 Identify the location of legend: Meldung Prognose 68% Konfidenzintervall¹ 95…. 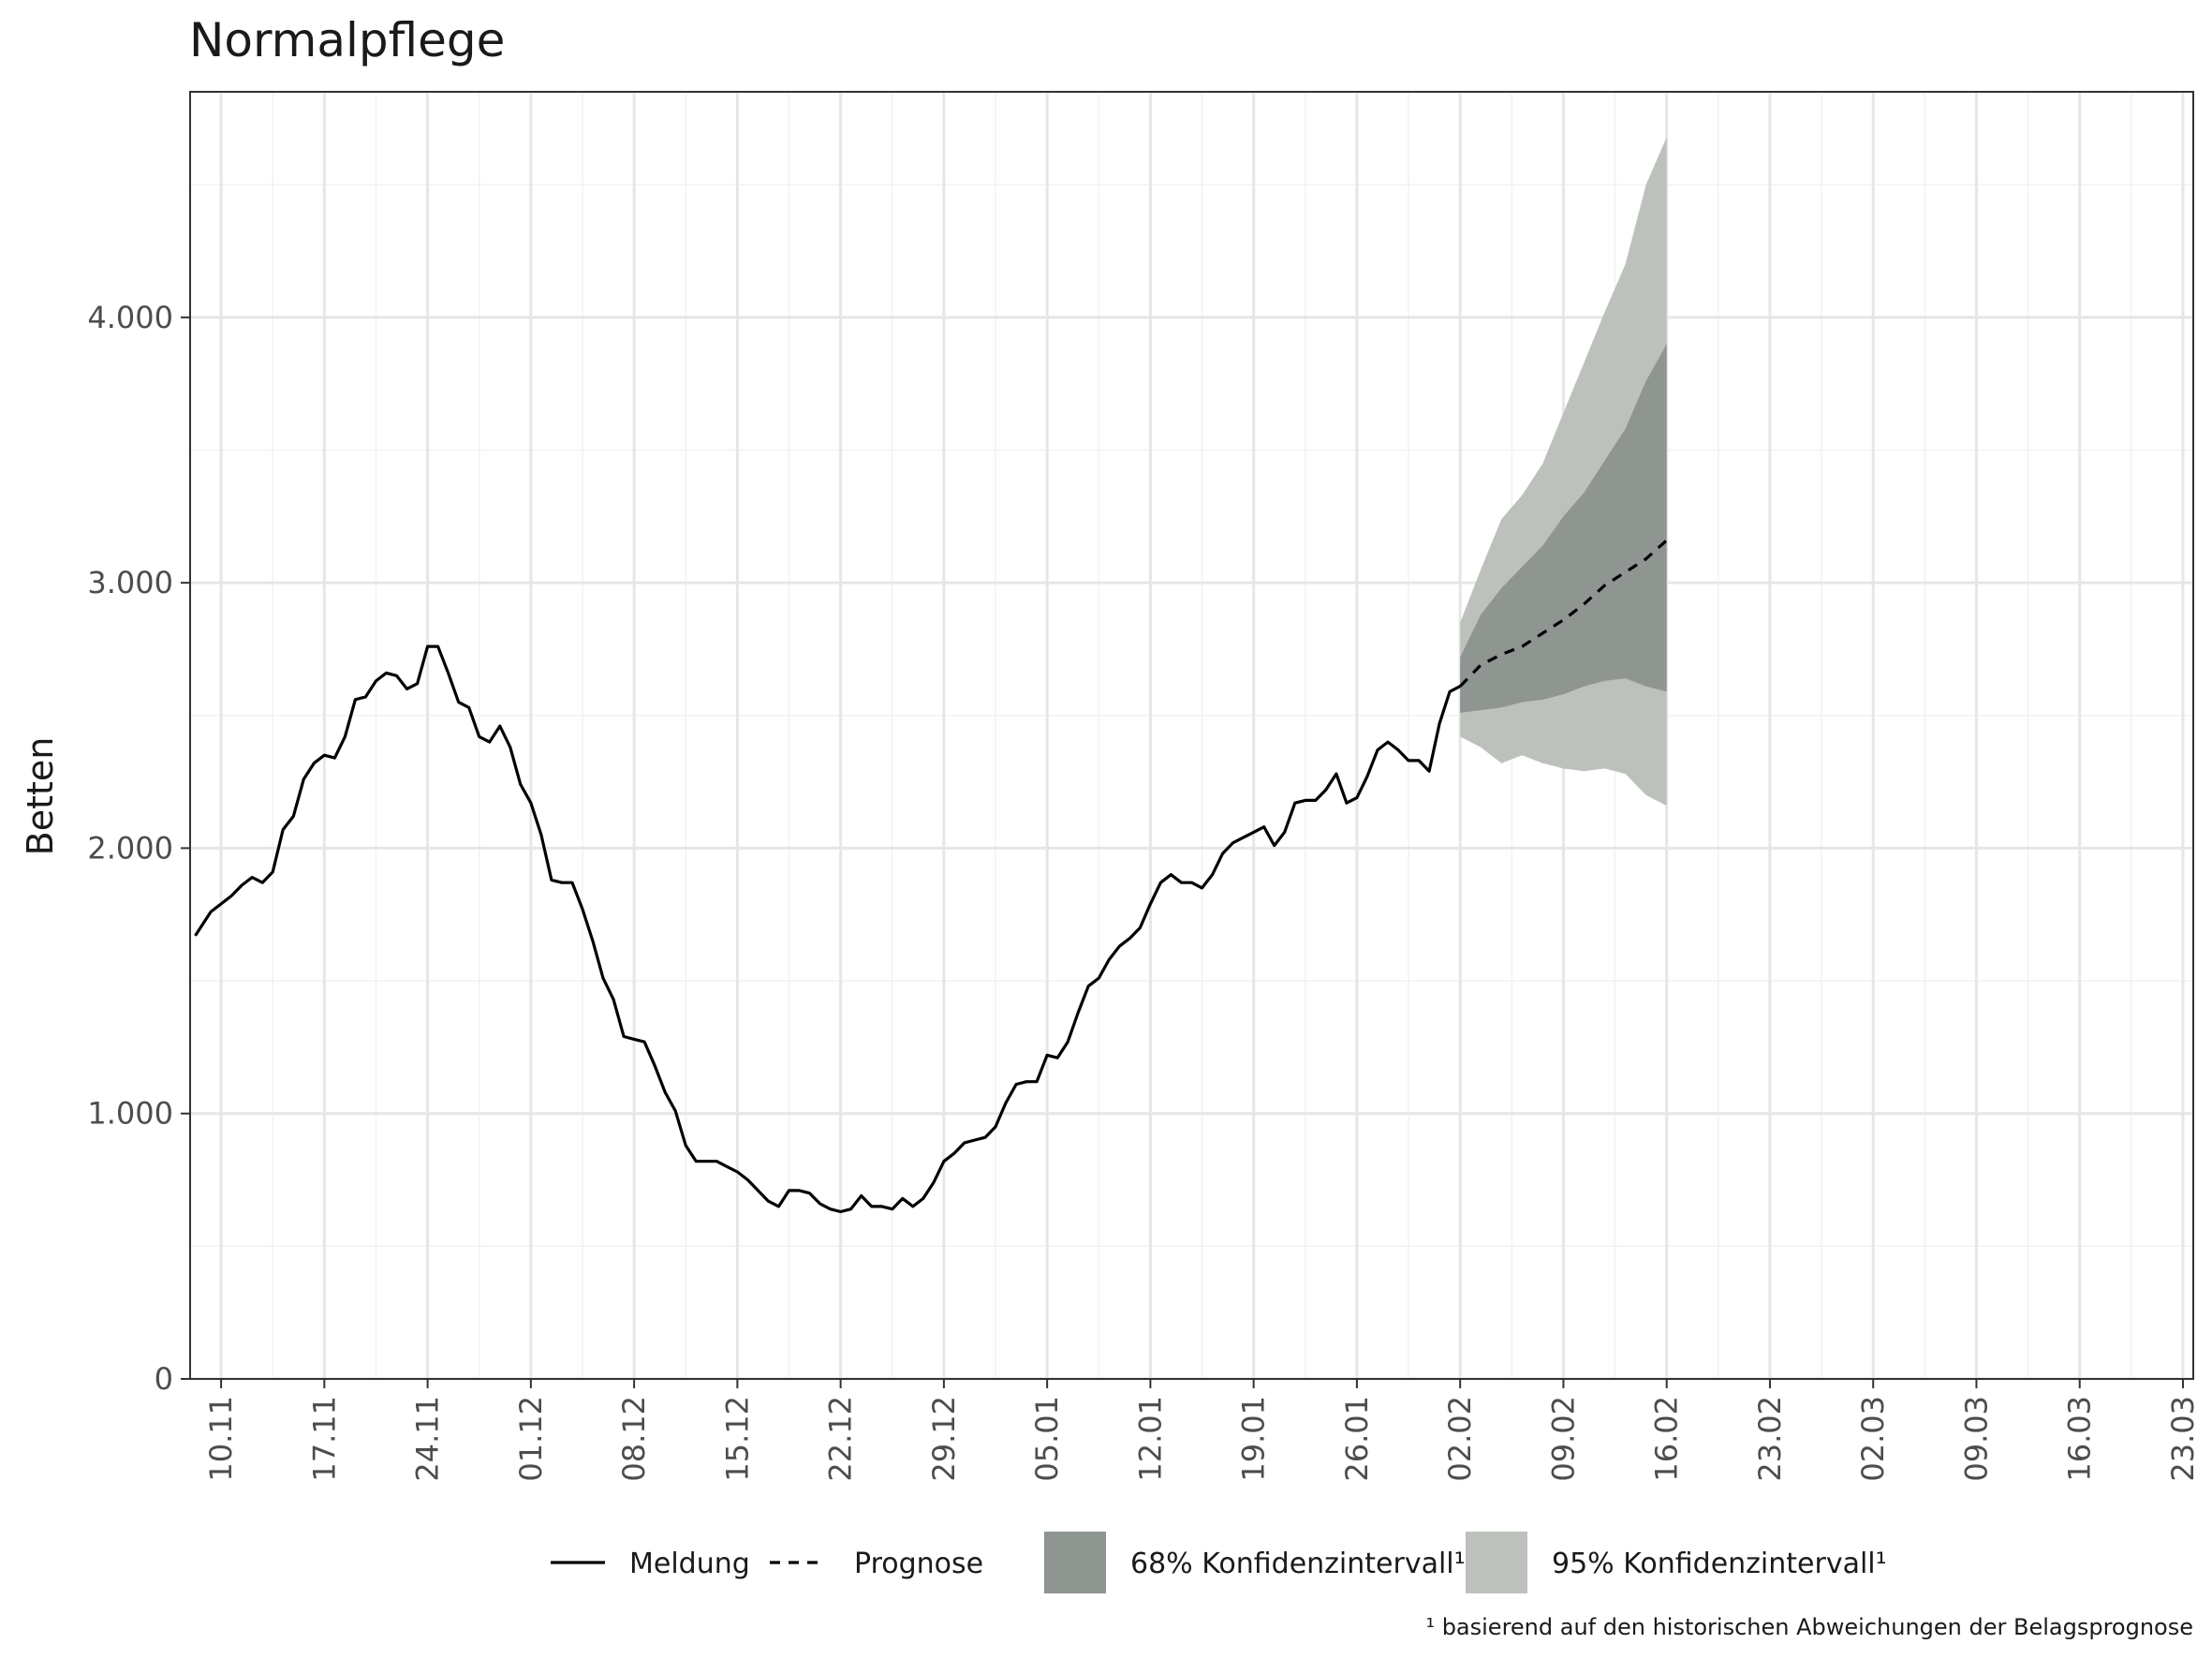
(1219, 1563).